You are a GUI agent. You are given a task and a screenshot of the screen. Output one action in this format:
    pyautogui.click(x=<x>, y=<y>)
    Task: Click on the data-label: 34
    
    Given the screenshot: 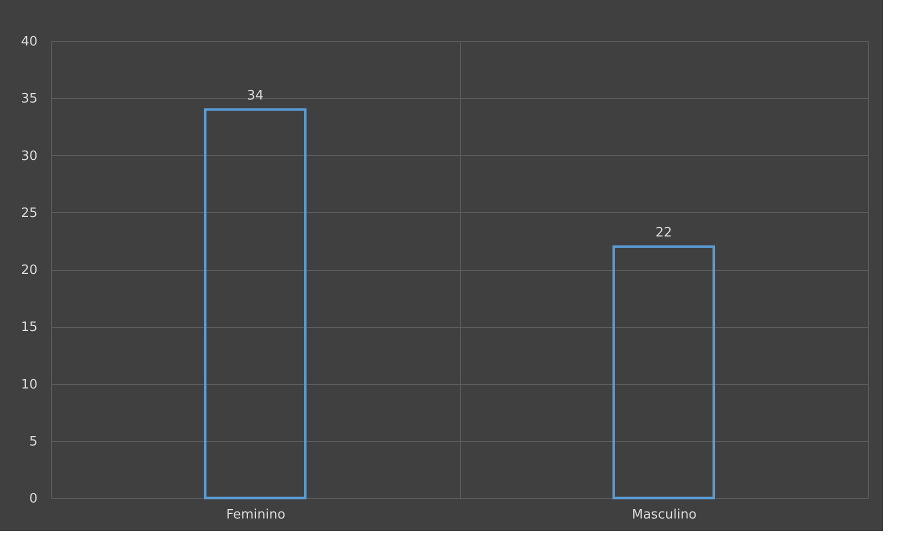 What is the action you would take?
    pyautogui.click(x=255, y=96)
    